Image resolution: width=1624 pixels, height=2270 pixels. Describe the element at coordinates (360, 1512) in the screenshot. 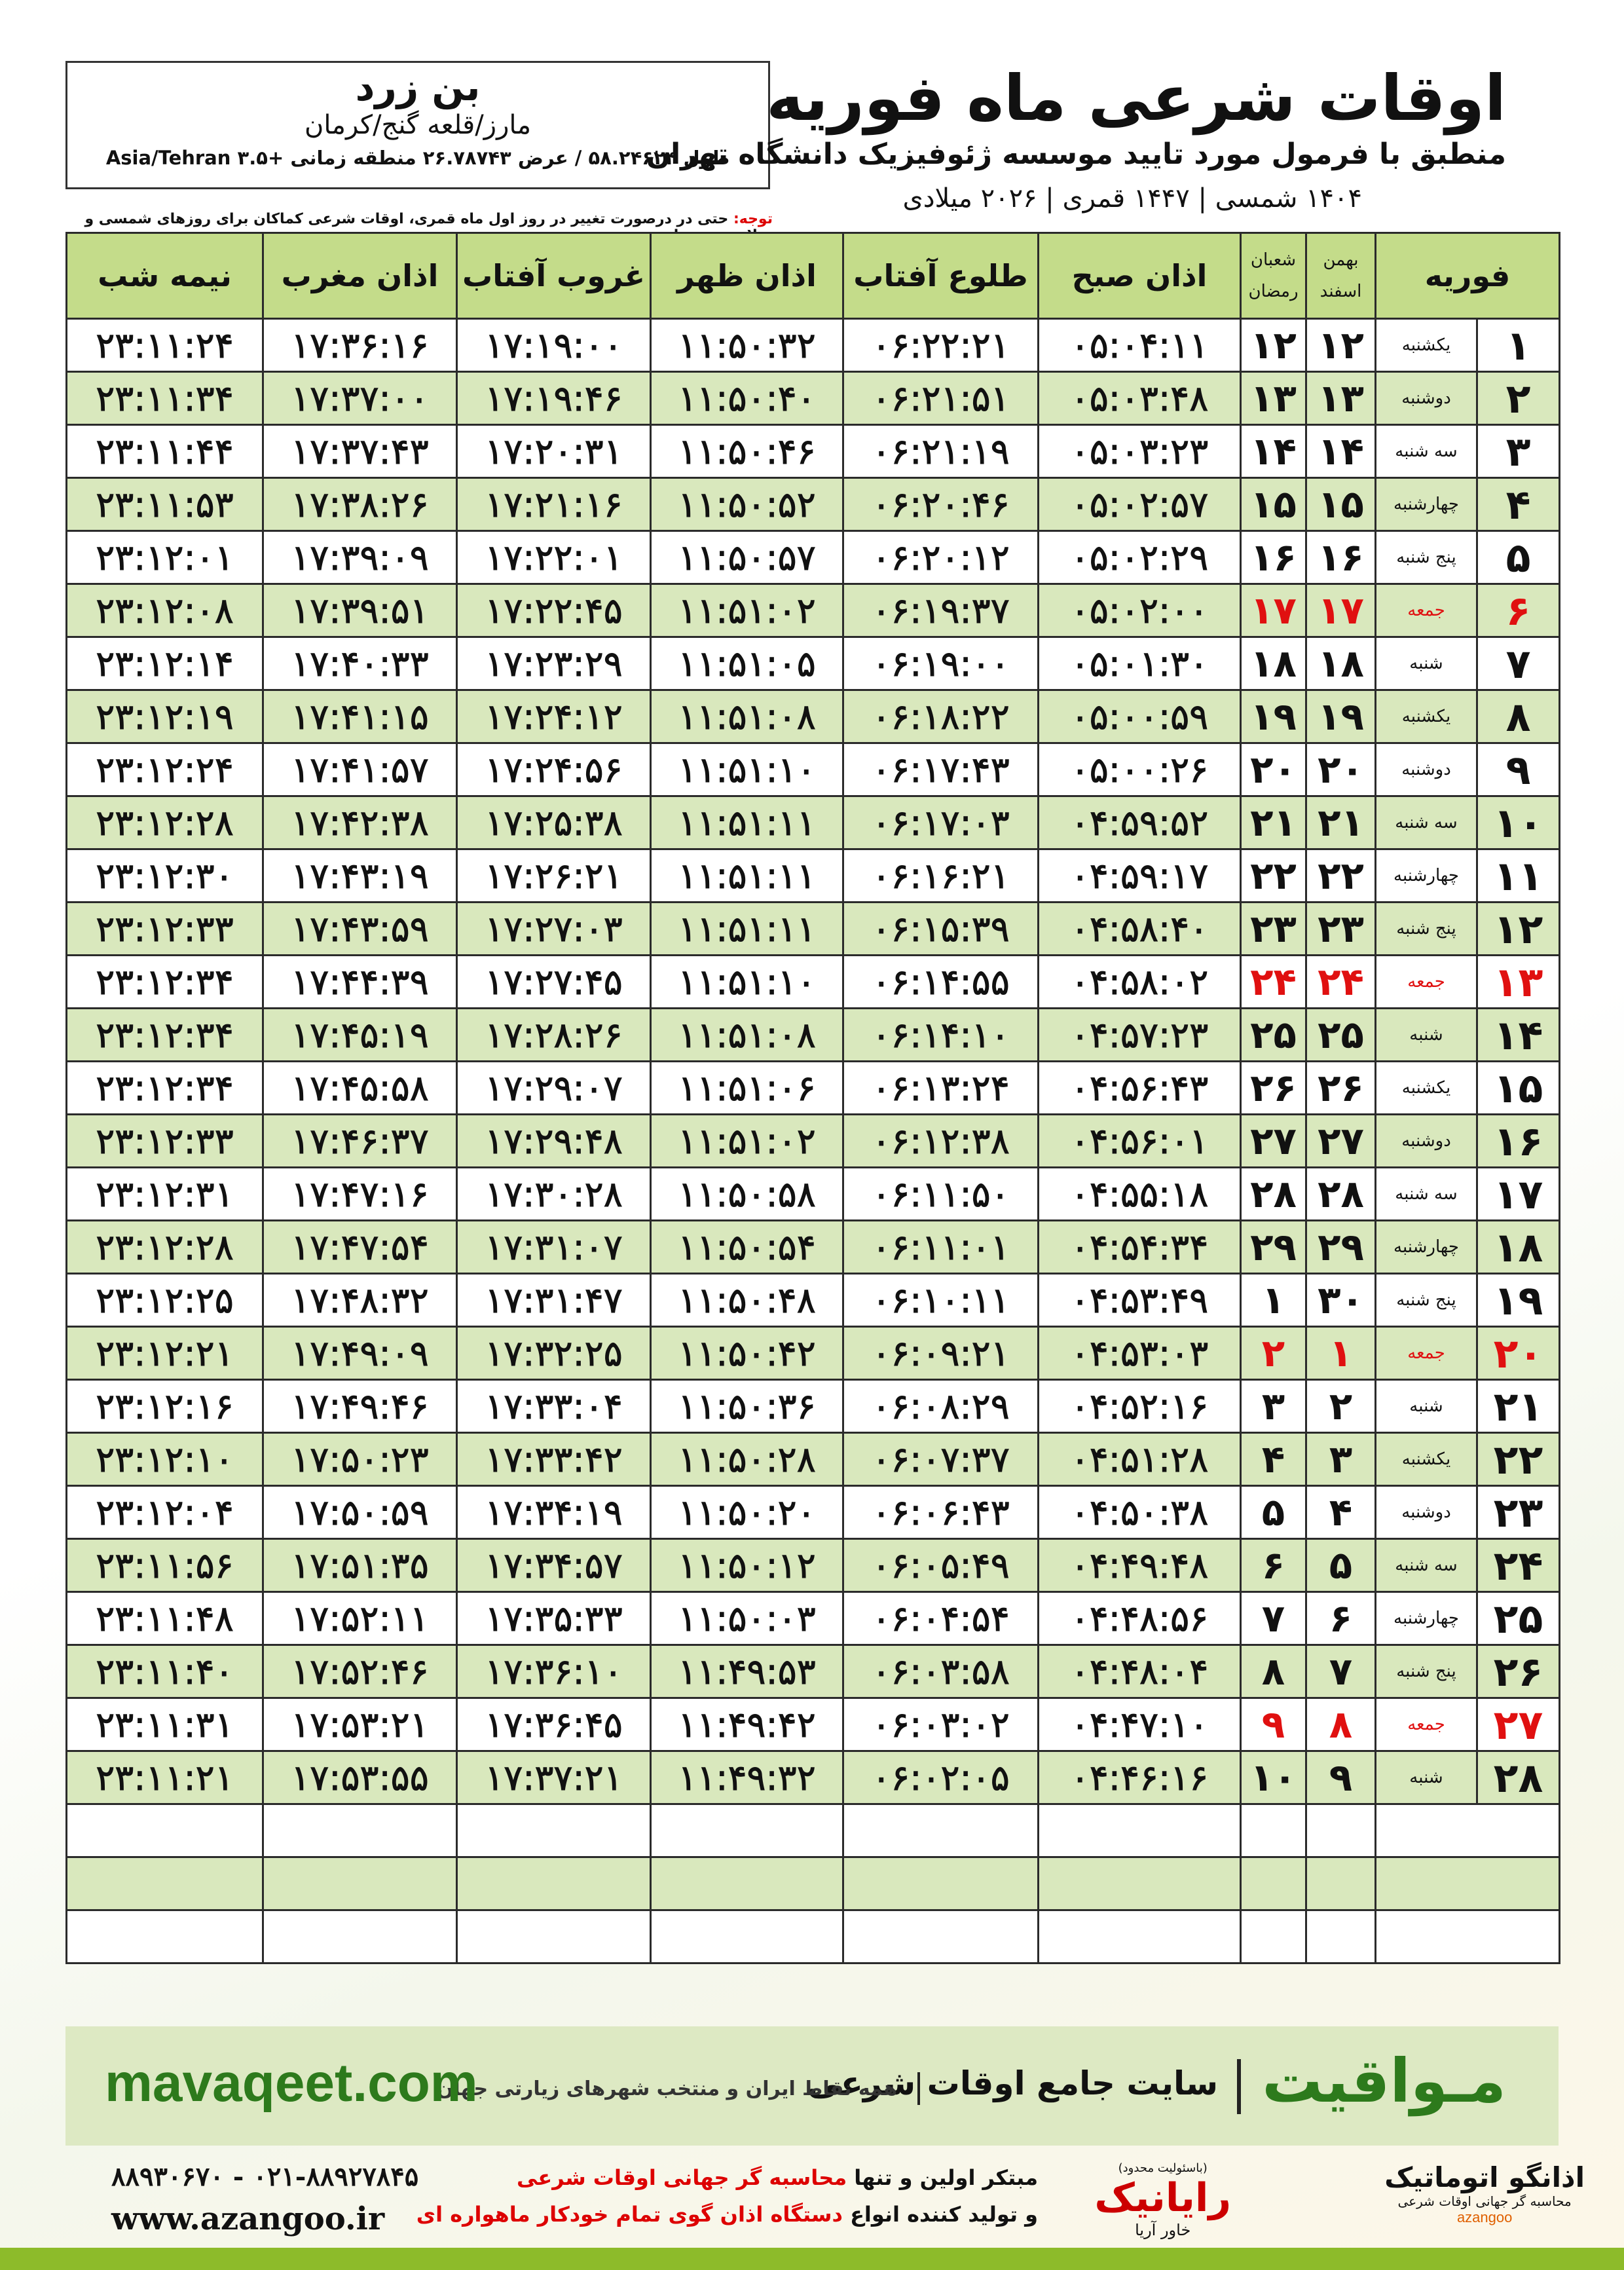

I see `maghrib-cell: ۱۷:۵۰:۵۹` at that location.